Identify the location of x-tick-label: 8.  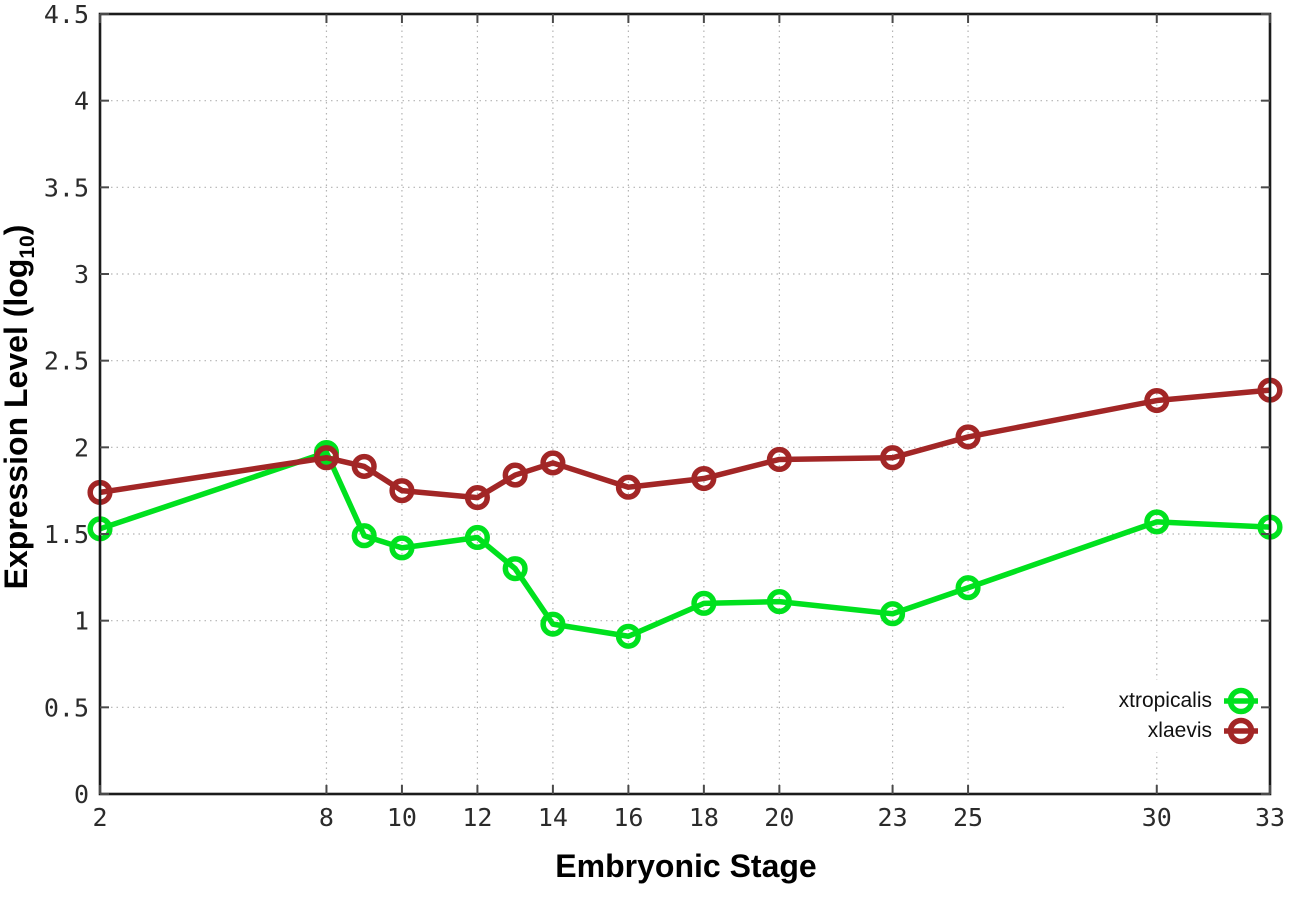
(326, 817).